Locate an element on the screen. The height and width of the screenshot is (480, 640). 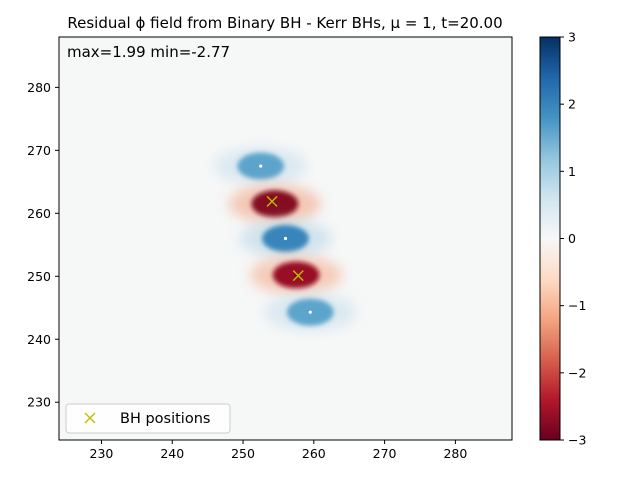
y-tick-label: 250 is located at coordinates (39, 276).